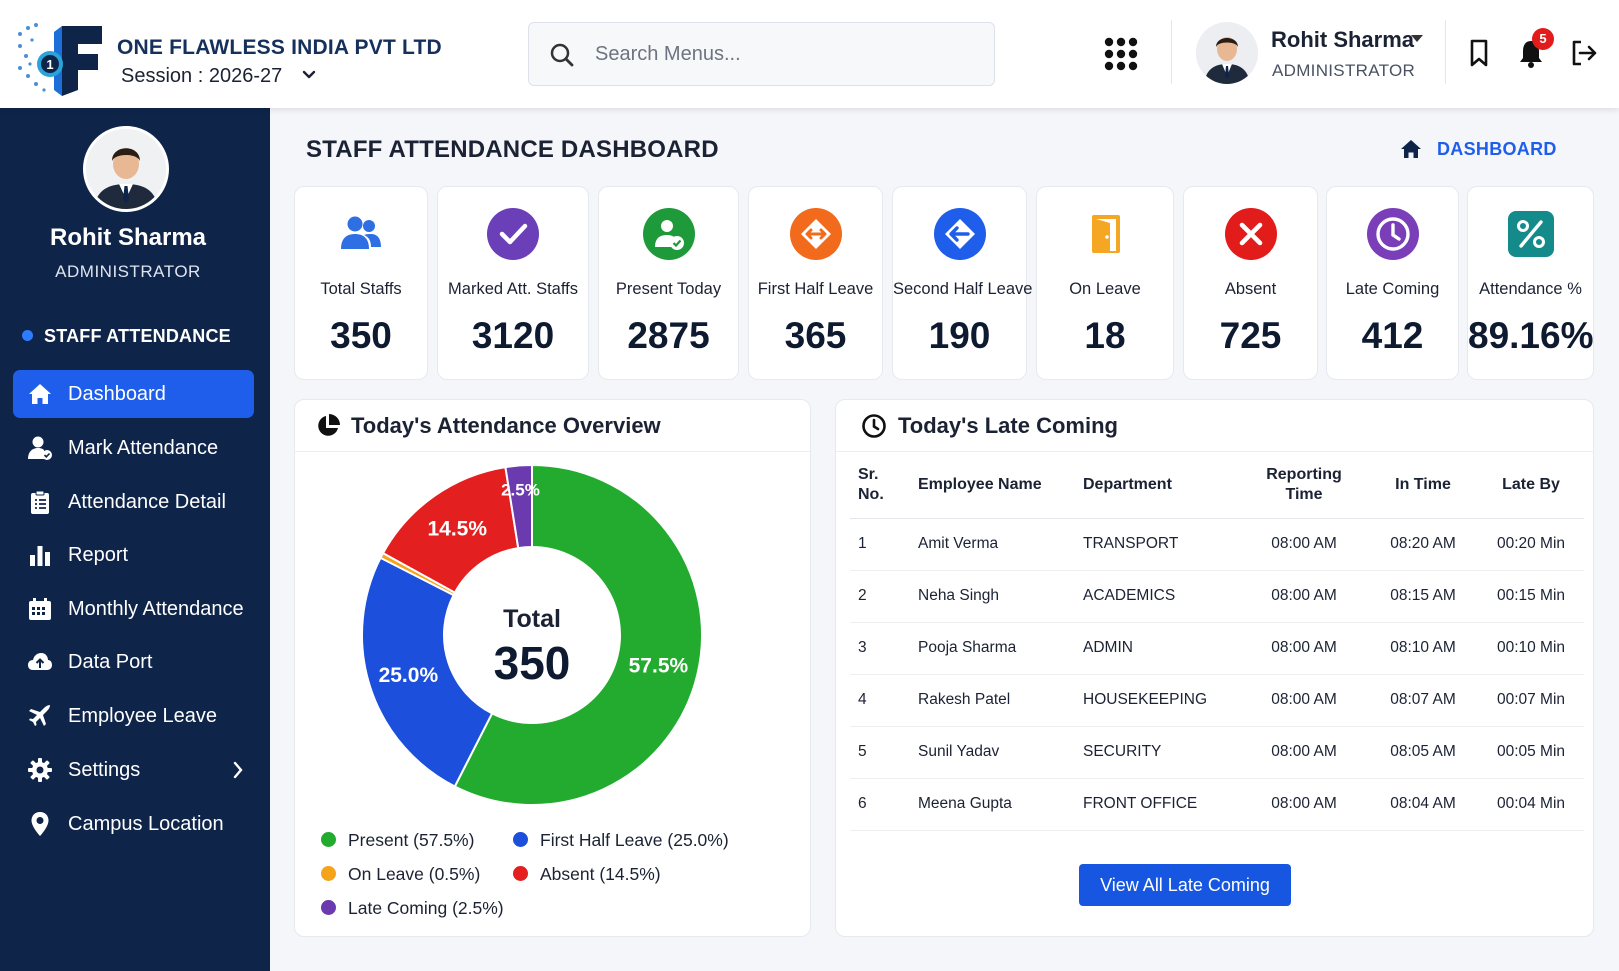 This screenshot has width=1619, height=971. Describe the element at coordinates (126, 169) in the screenshot. I see `sidebar-avatar` at that location.